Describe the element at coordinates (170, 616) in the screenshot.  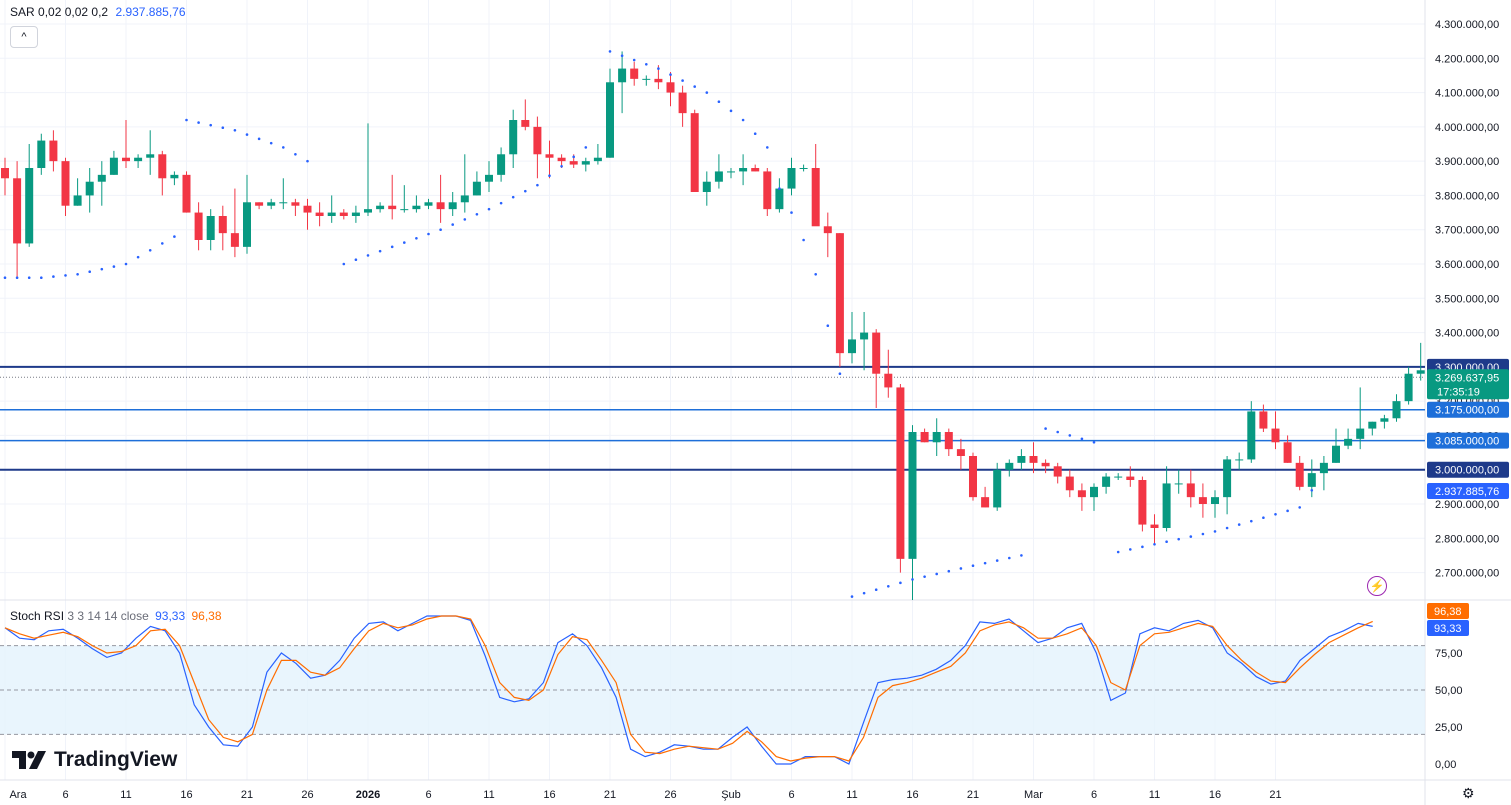
I see `stoch-rsi-k-value: 93,33` at that location.